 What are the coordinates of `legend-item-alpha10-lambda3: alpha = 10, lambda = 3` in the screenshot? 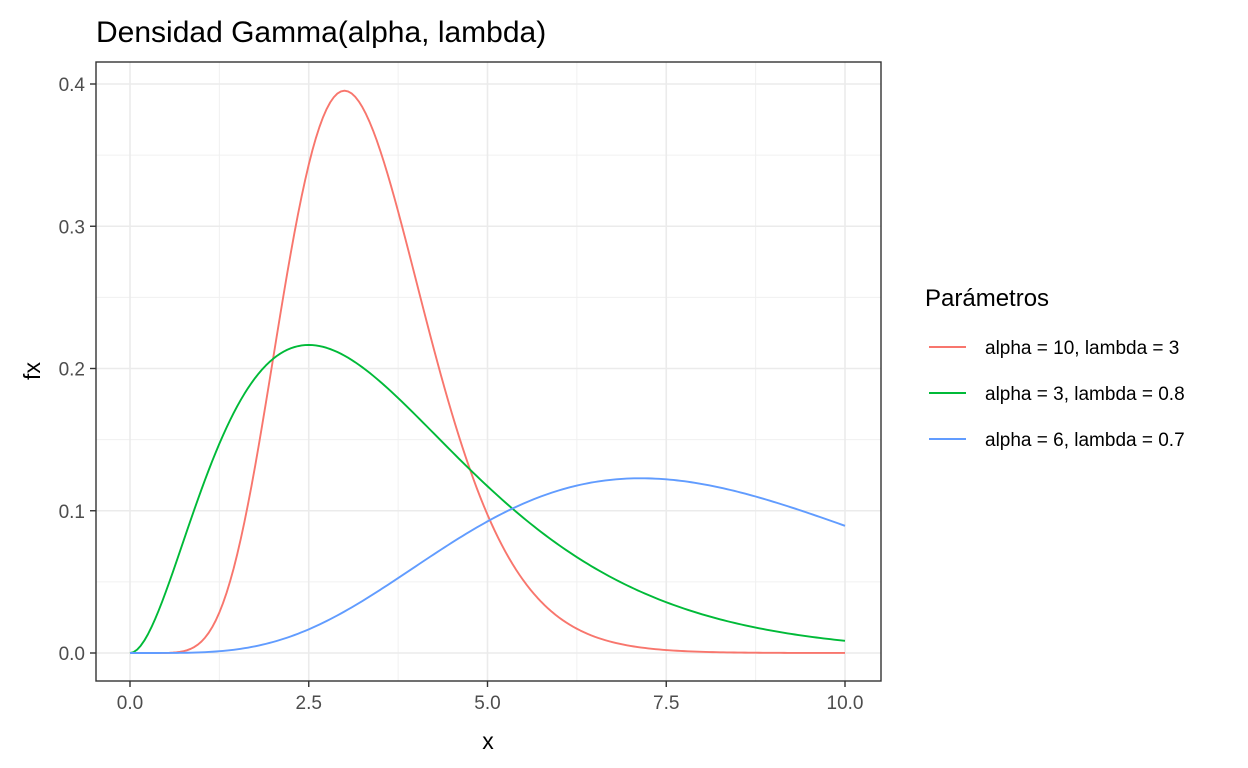 It's located at (1054, 348).